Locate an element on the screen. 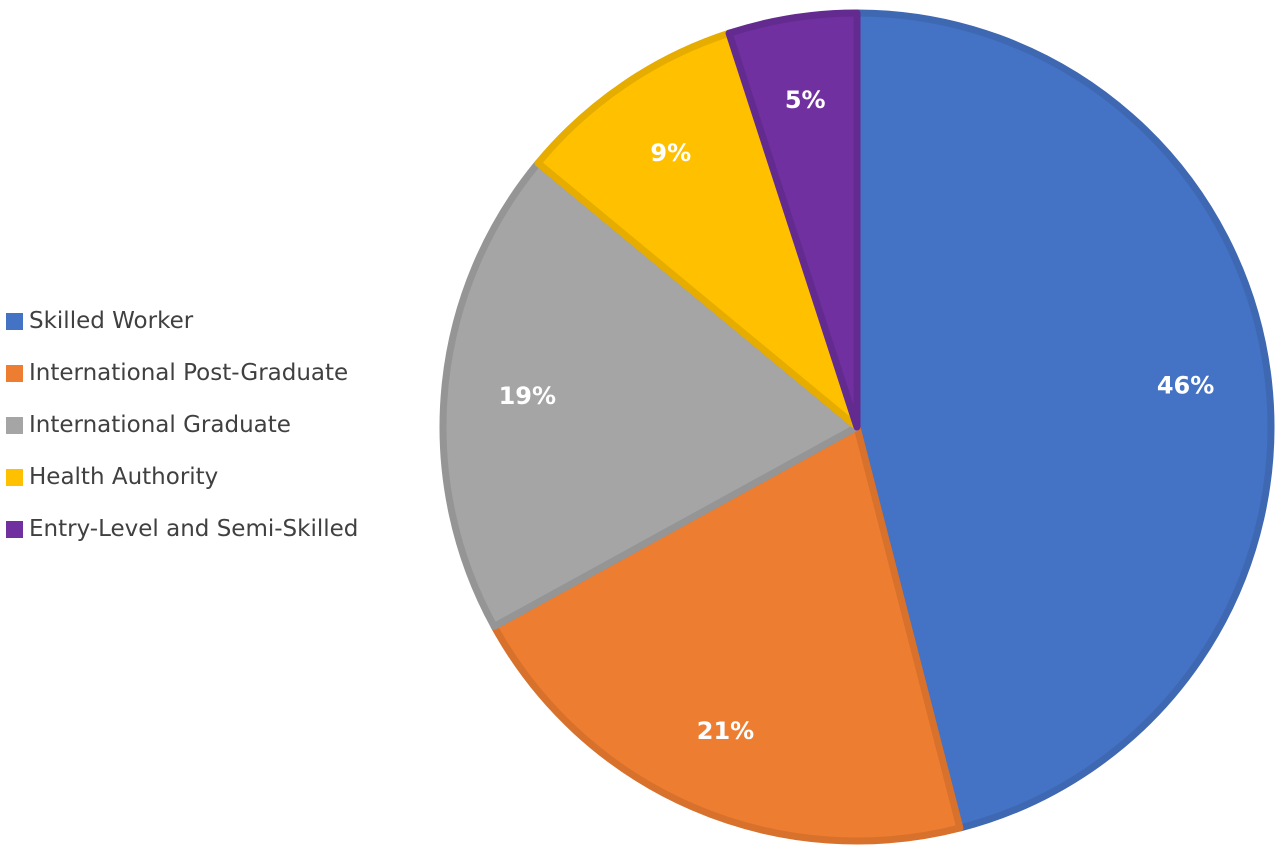  data-label-international-graduate: 19% is located at coordinates (527, 396).